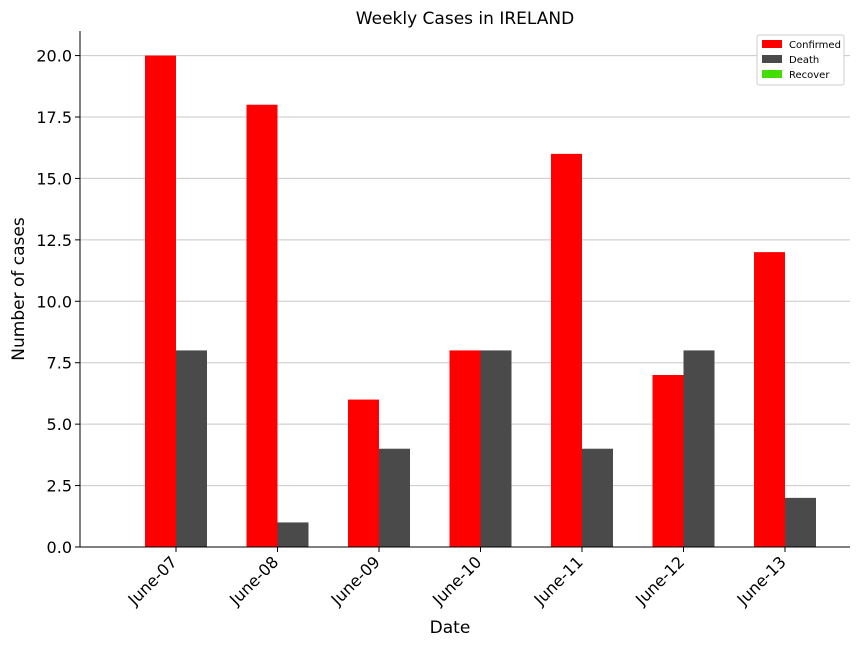 The height and width of the screenshot is (648, 864). I want to click on y-tick-label: 17.5, so click(54, 117).